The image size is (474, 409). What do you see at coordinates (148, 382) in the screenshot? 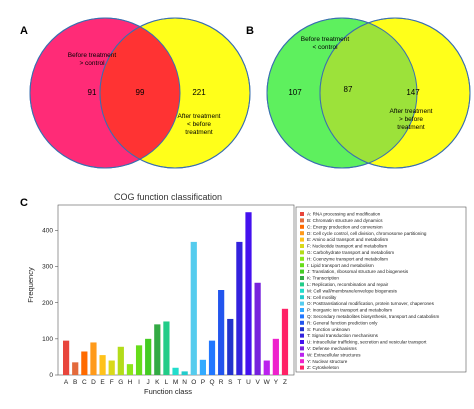
I see `x-tick-label-J: J` at bounding box center [148, 382].